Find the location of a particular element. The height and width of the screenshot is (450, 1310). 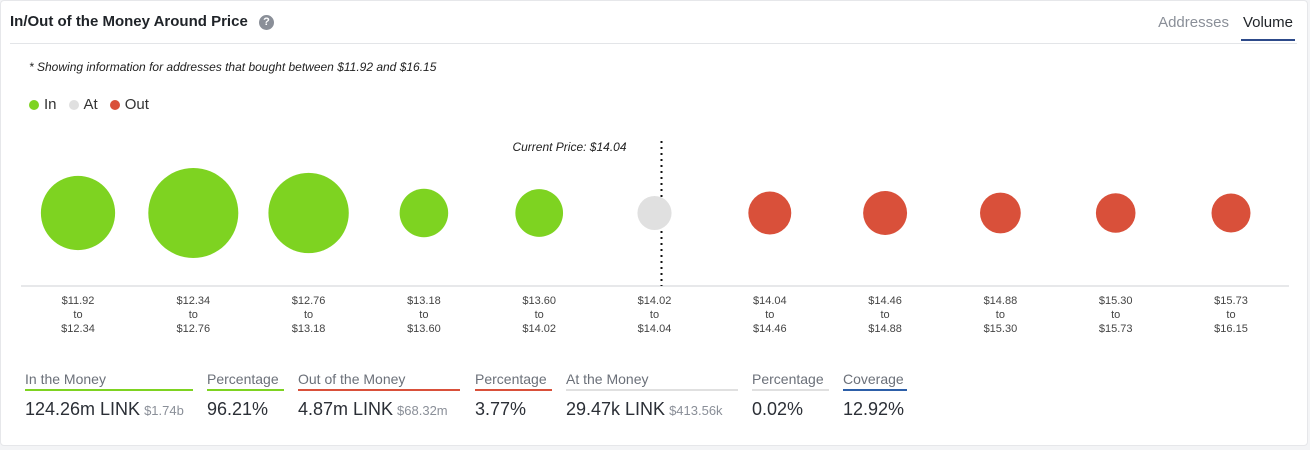

at-money-usd: $413.56k is located at coordinates (696, 410).